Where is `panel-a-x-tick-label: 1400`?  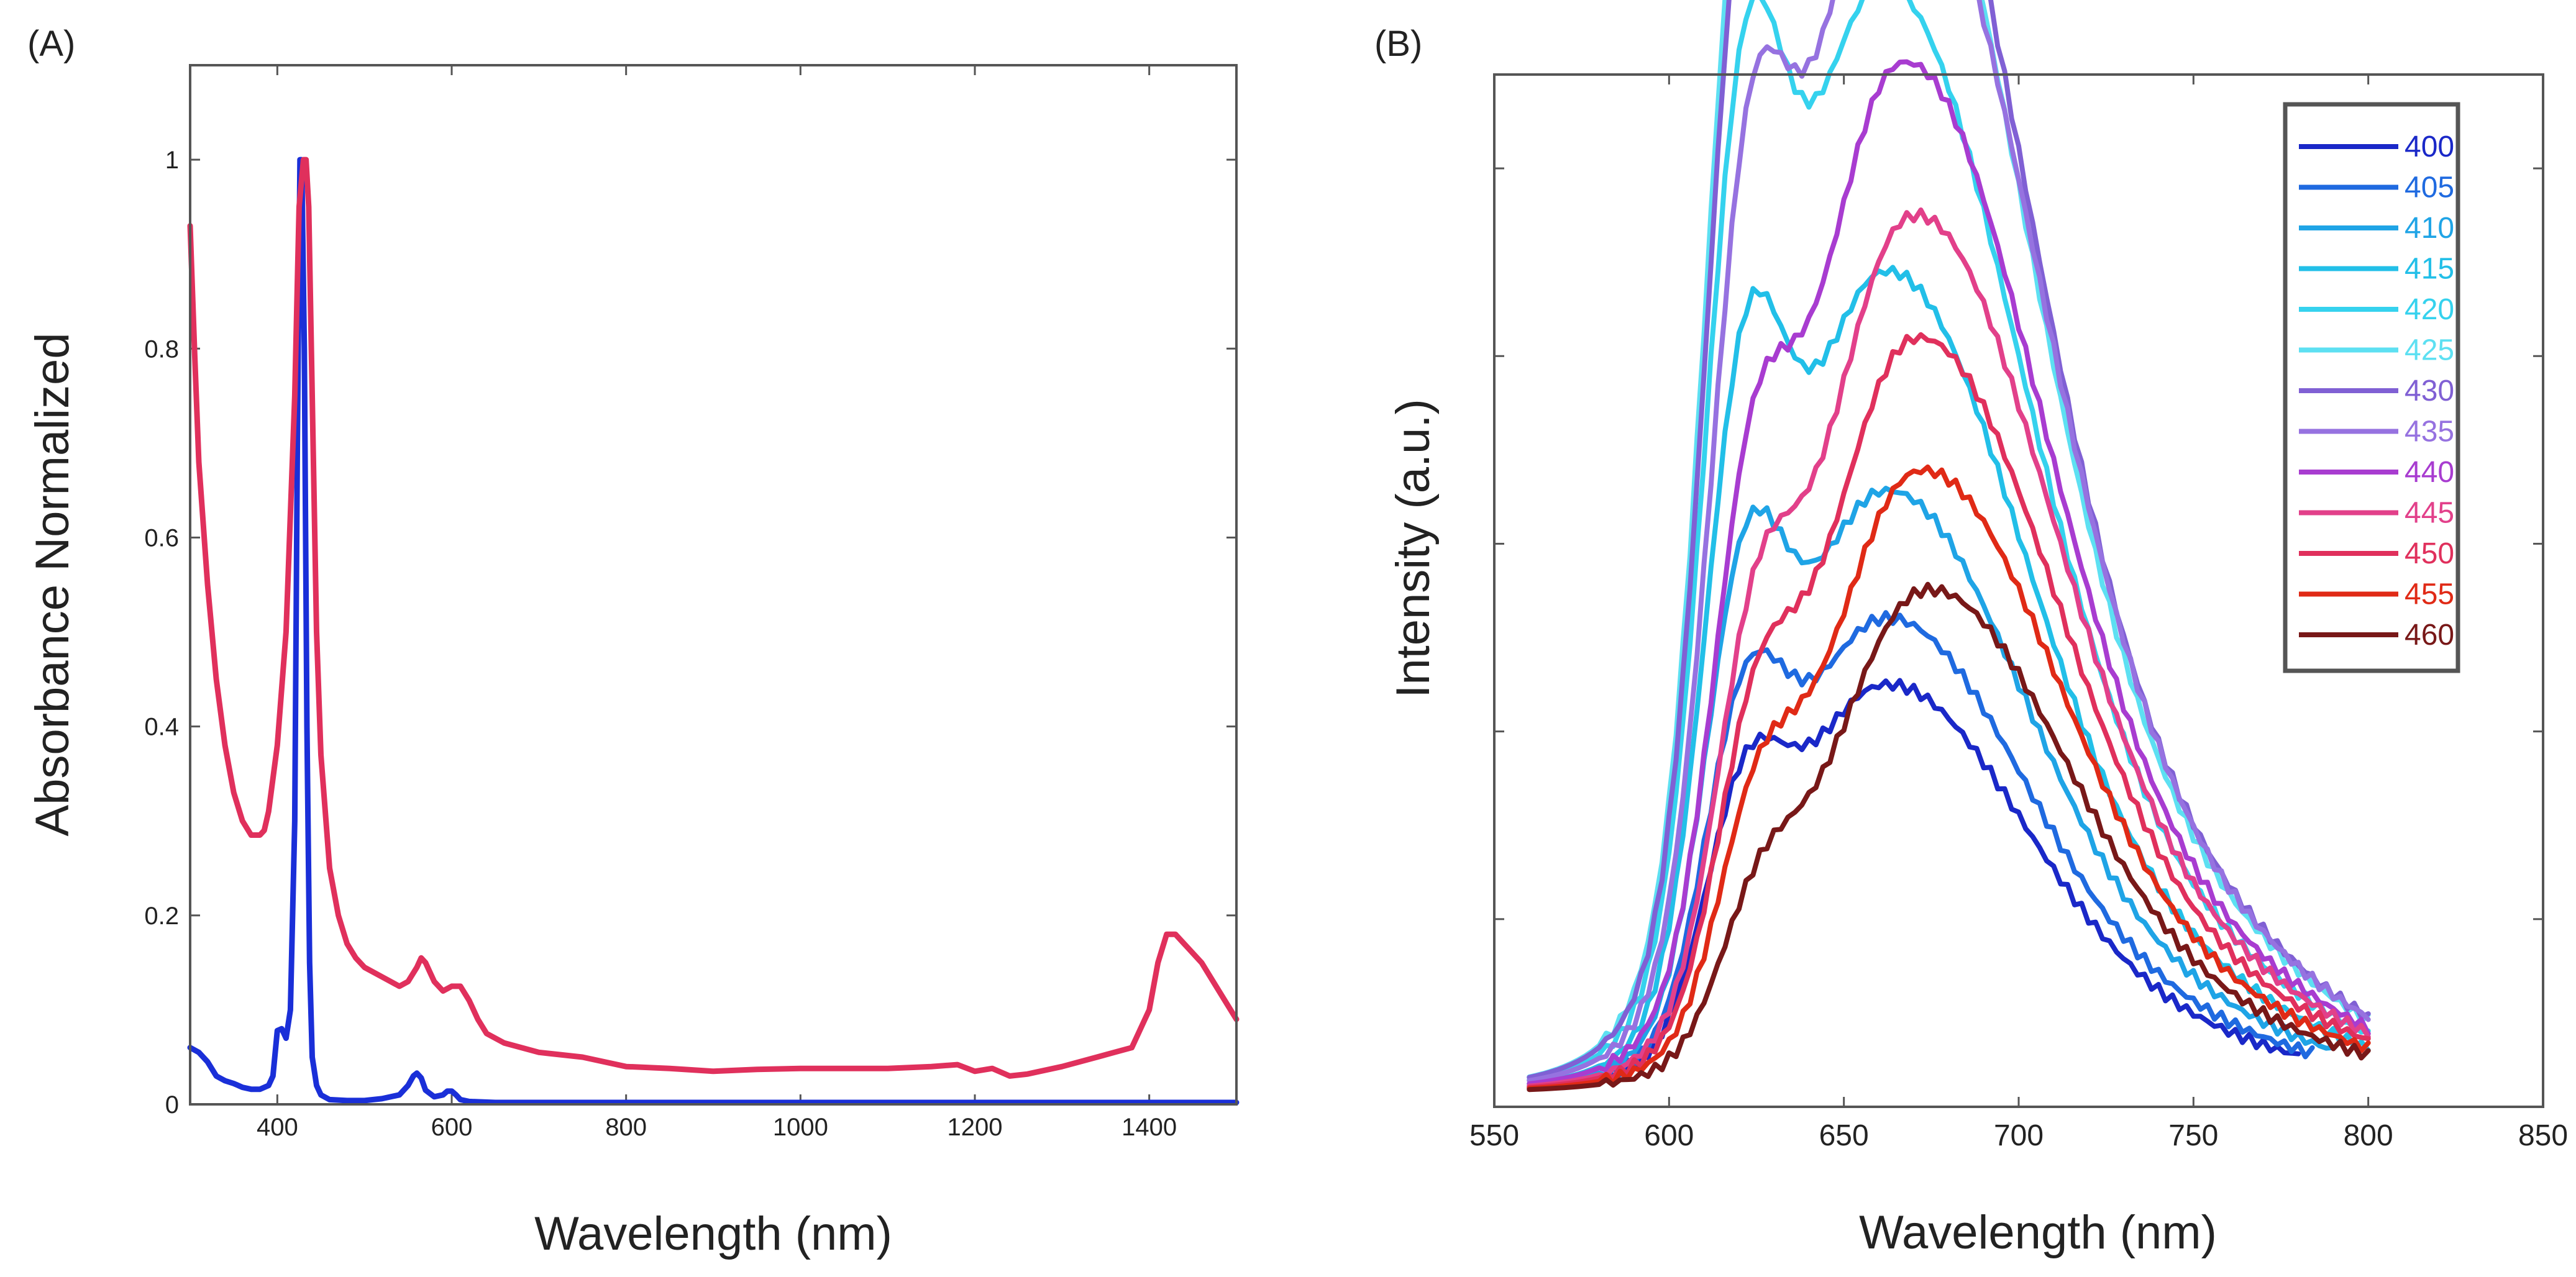
panel-a-x-tick-label: 1400 is located at coordinates (1149, 1127).